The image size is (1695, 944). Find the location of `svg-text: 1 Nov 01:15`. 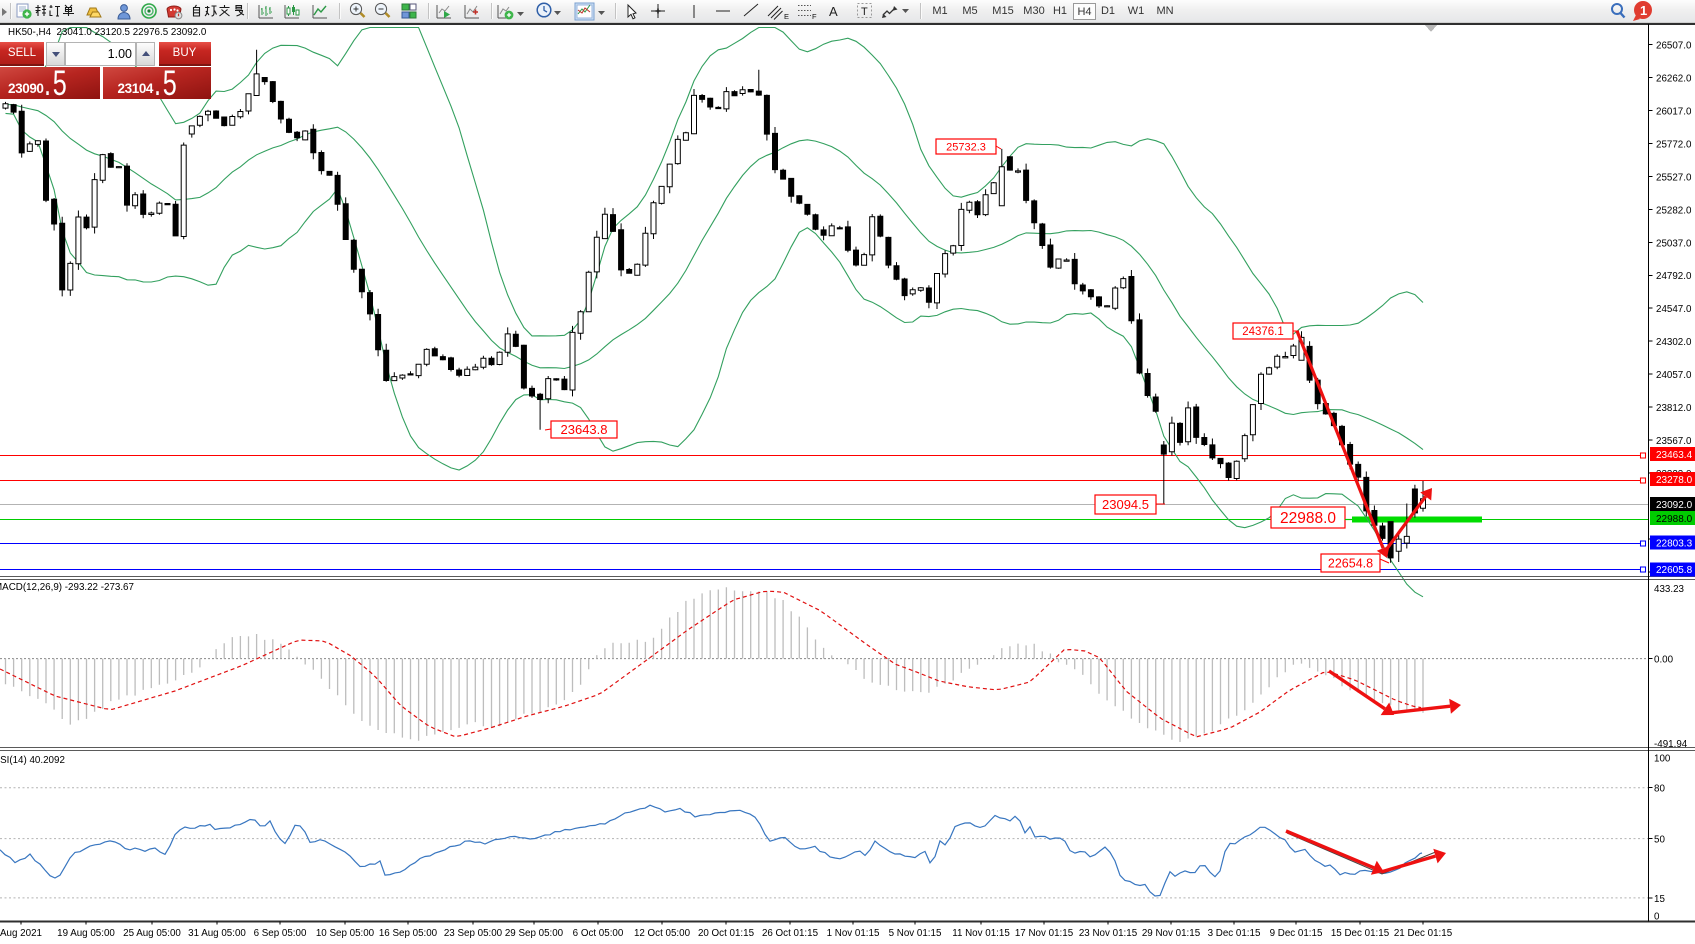

svg-text: 1 Nov 01:15 is located at coordinates (853, 933).